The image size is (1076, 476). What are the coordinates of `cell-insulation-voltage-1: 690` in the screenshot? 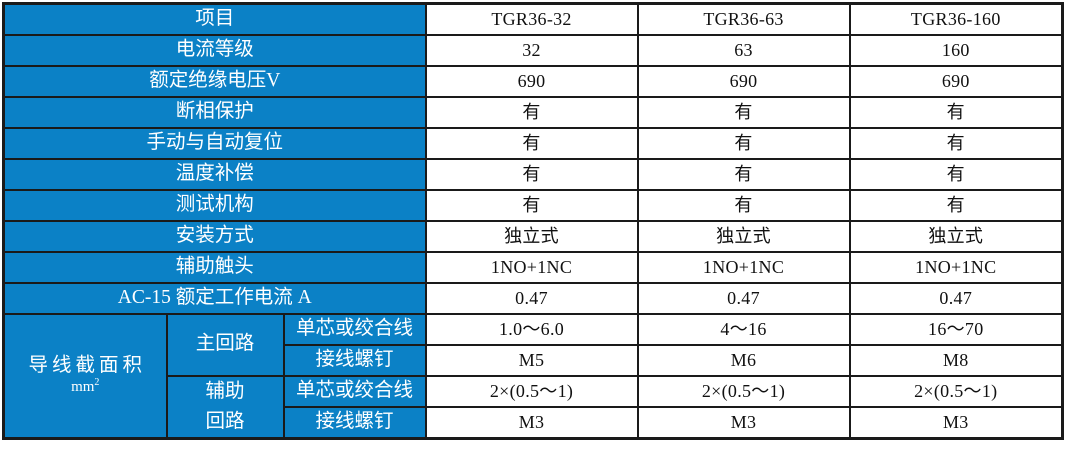 It's located at (531, 81).